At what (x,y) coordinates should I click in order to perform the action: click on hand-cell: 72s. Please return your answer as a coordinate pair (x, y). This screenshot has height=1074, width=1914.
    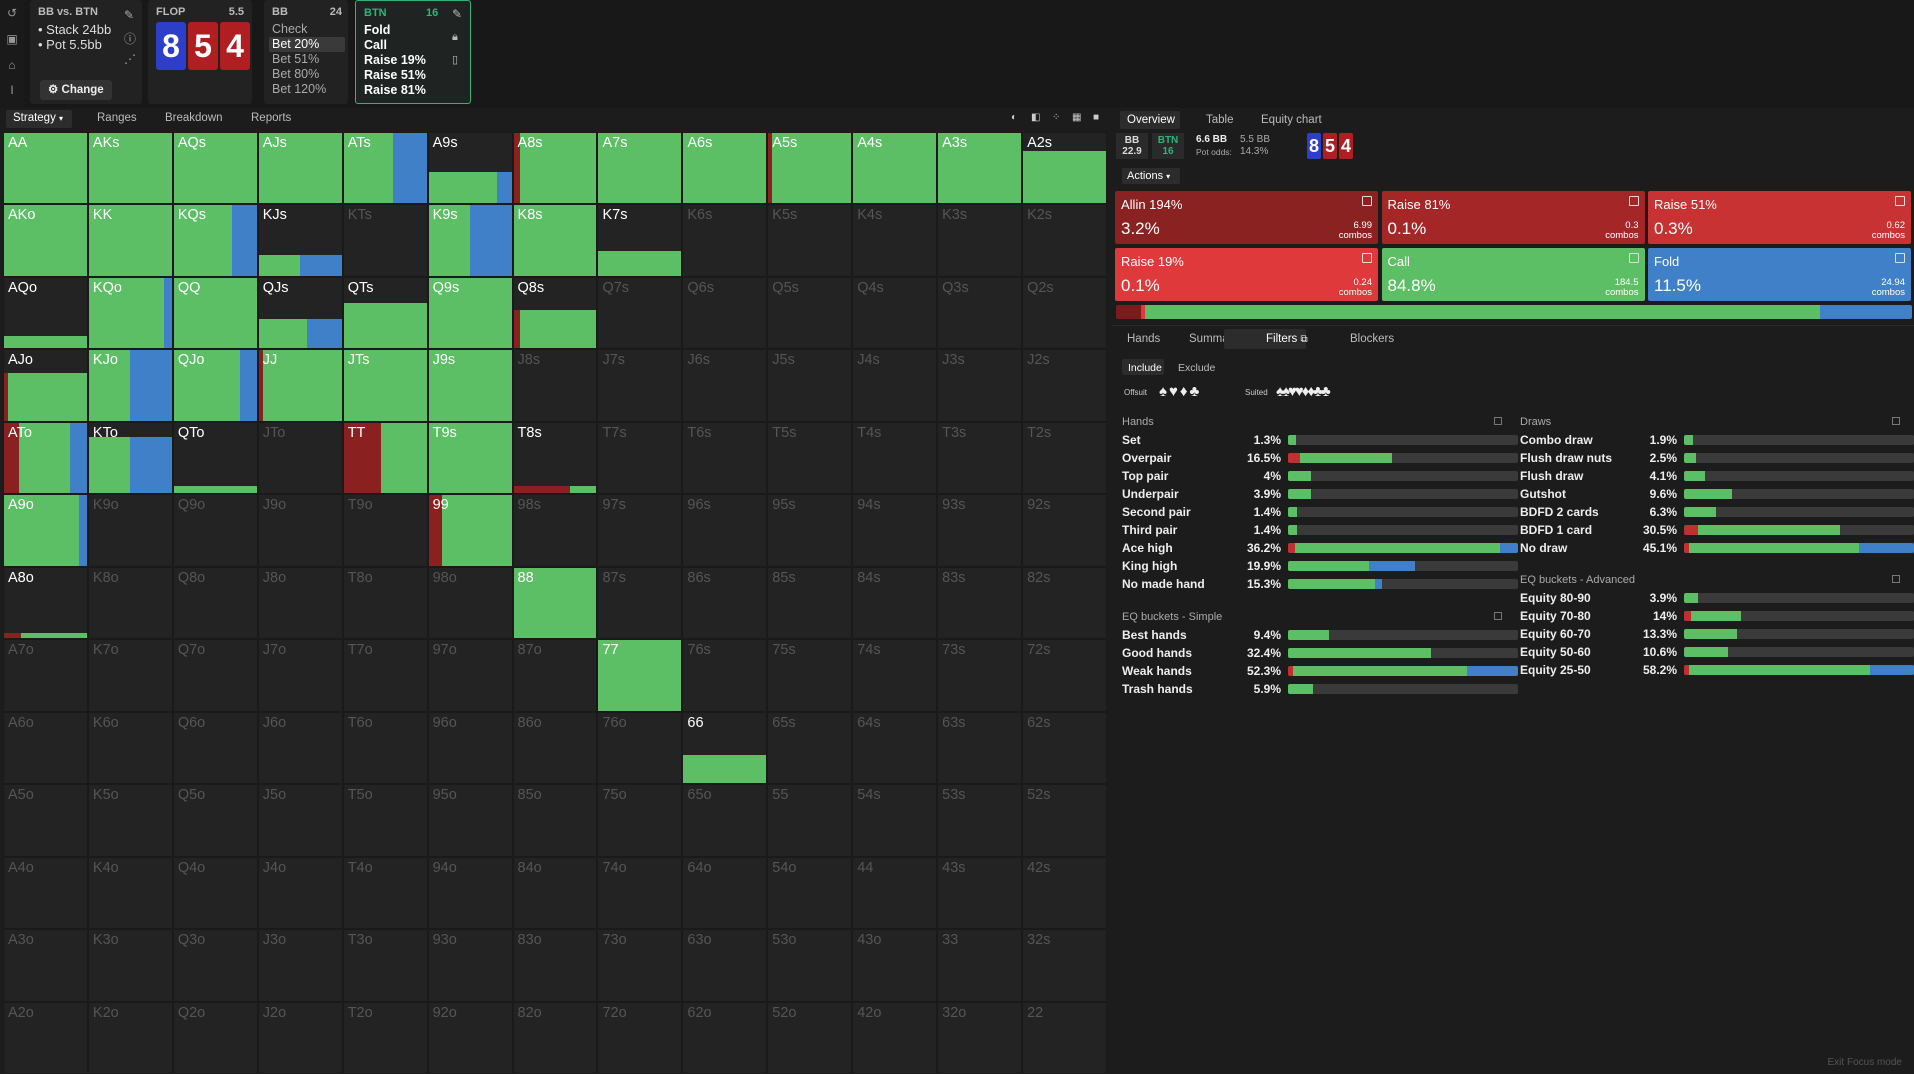
    Looking at the image, I should click on (1064, 675).